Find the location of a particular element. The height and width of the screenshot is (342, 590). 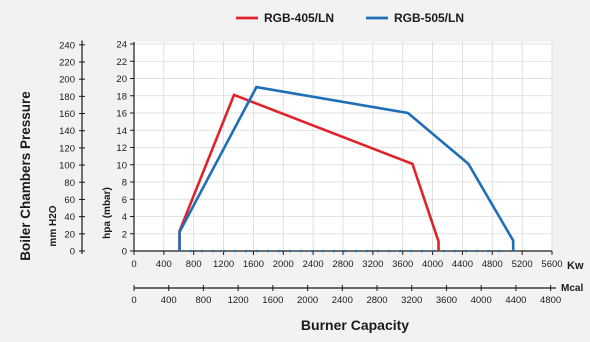

x-primary-tick-label: 2800 is located at coordinates (342, 264).